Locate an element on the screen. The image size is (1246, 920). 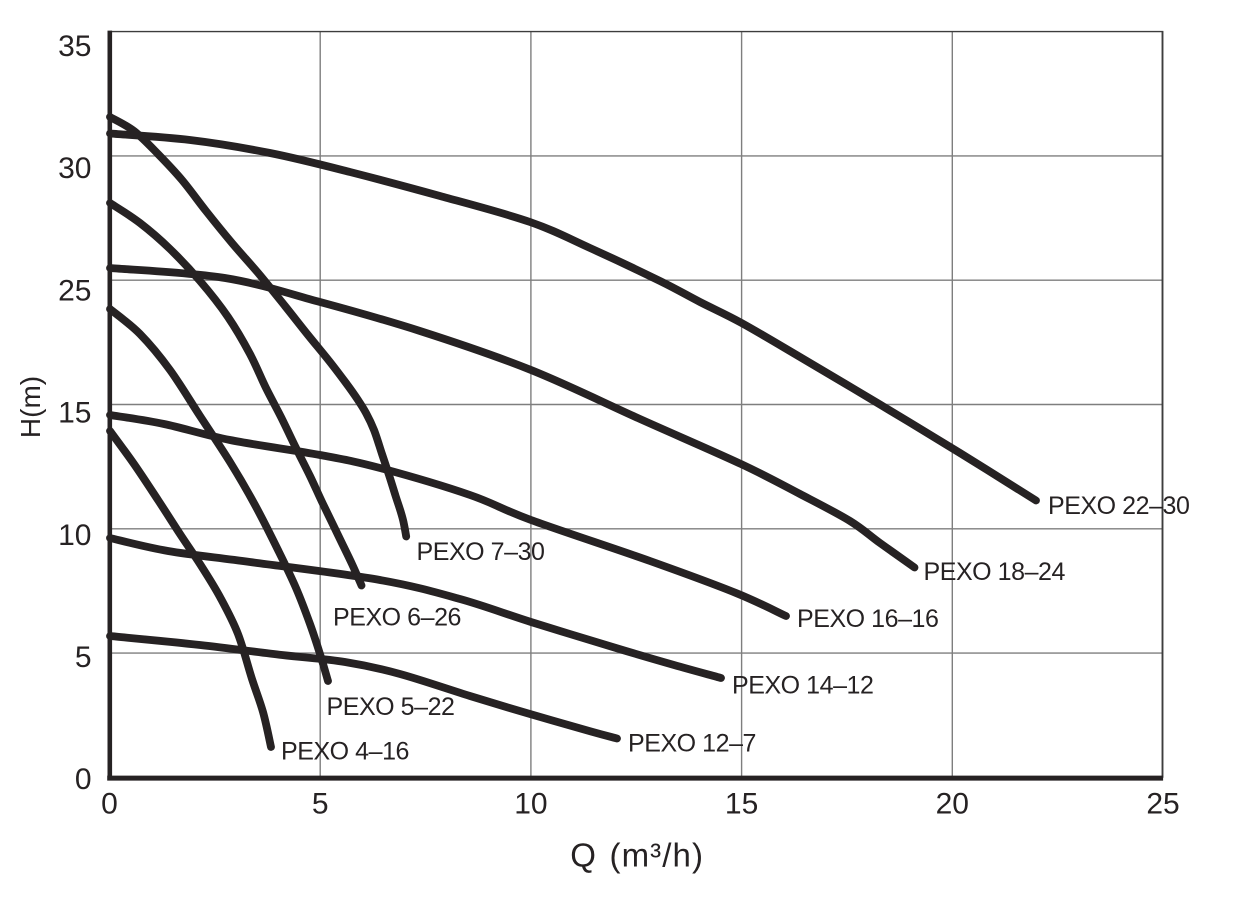
svg-text: Q is located at coordinates (583, 854).